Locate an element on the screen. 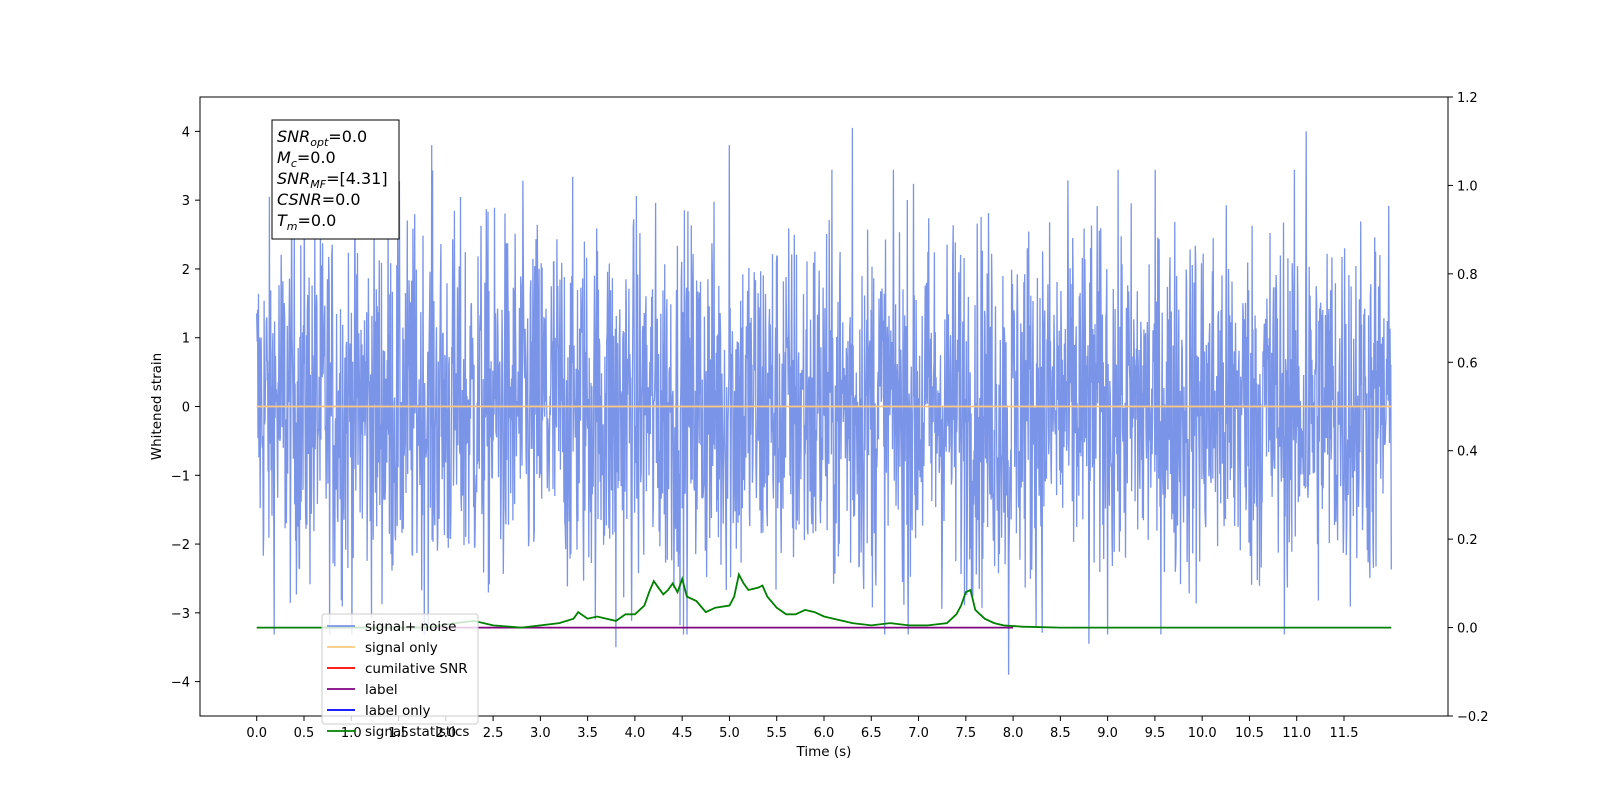 This screenshot has width=1600, height=800. y2-tick-label: 0.8 is located at coordinates (1467, 275).